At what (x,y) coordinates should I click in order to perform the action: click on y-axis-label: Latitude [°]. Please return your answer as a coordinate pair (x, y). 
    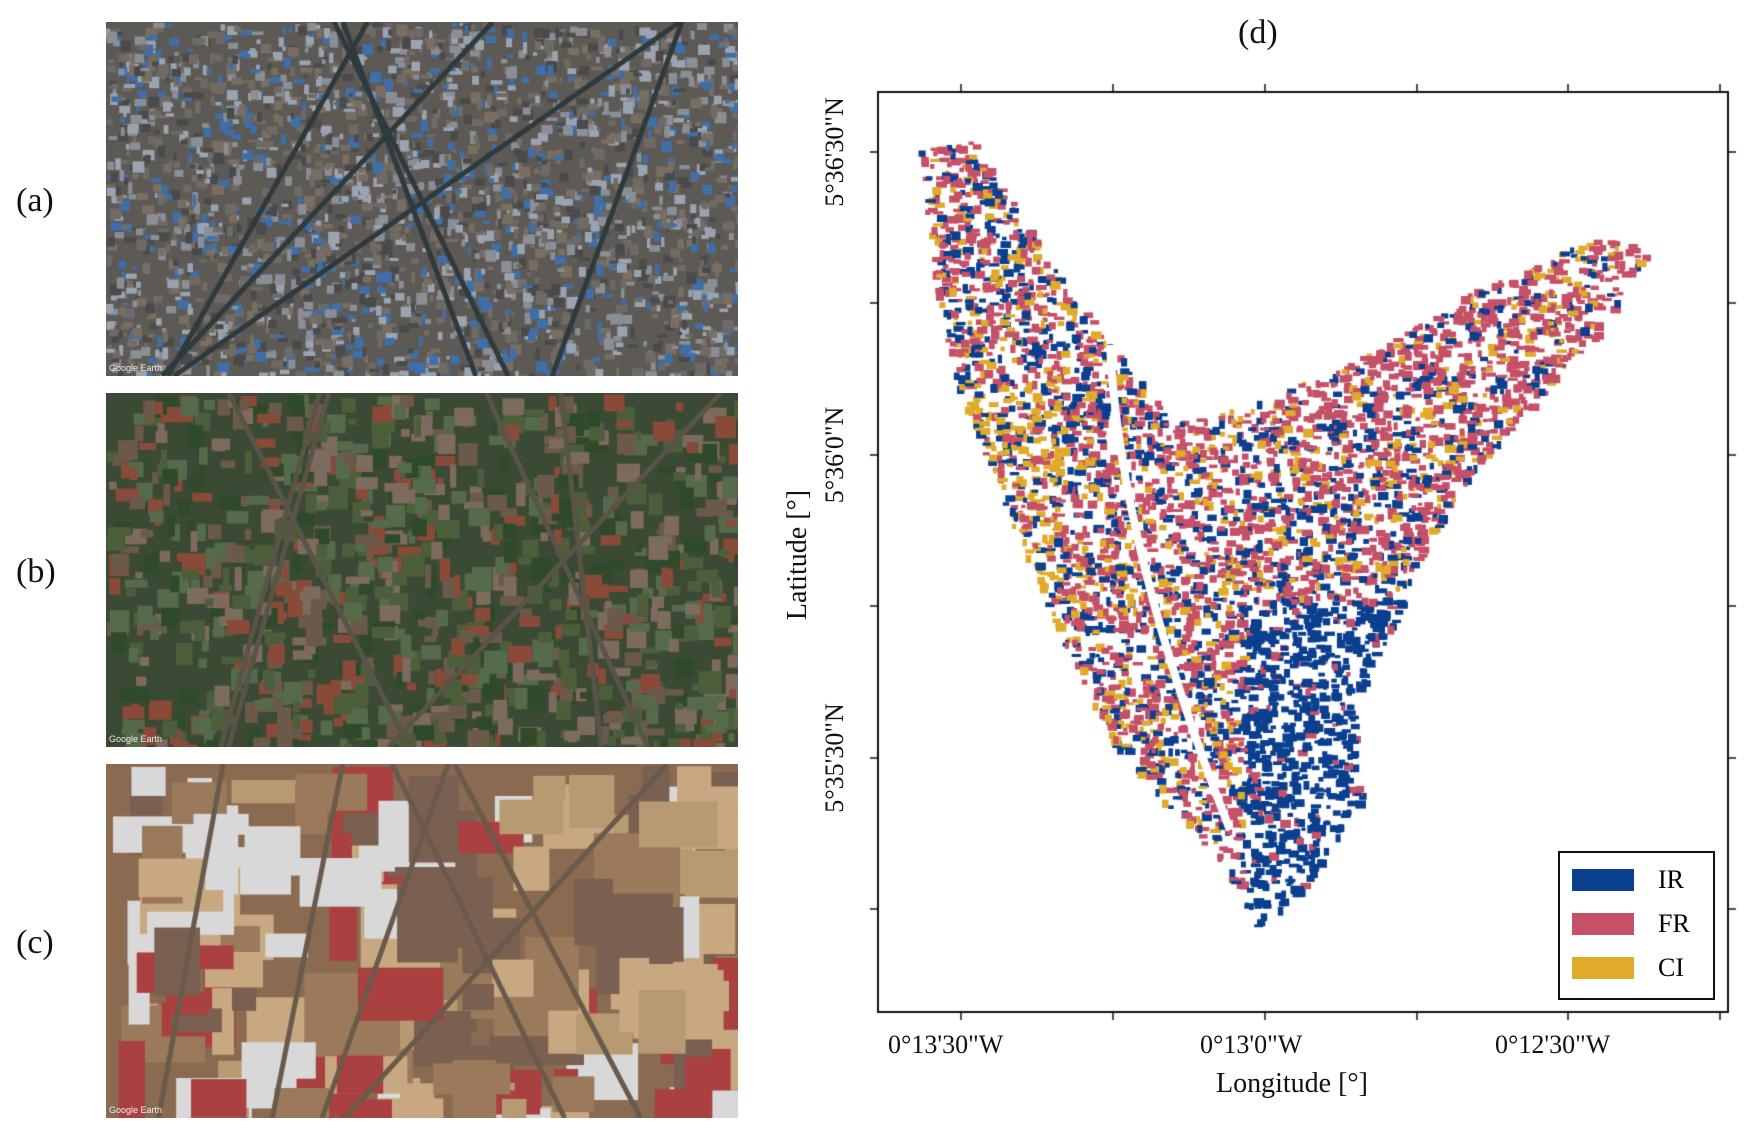
    Looking at the image, I should click on (797, 555).